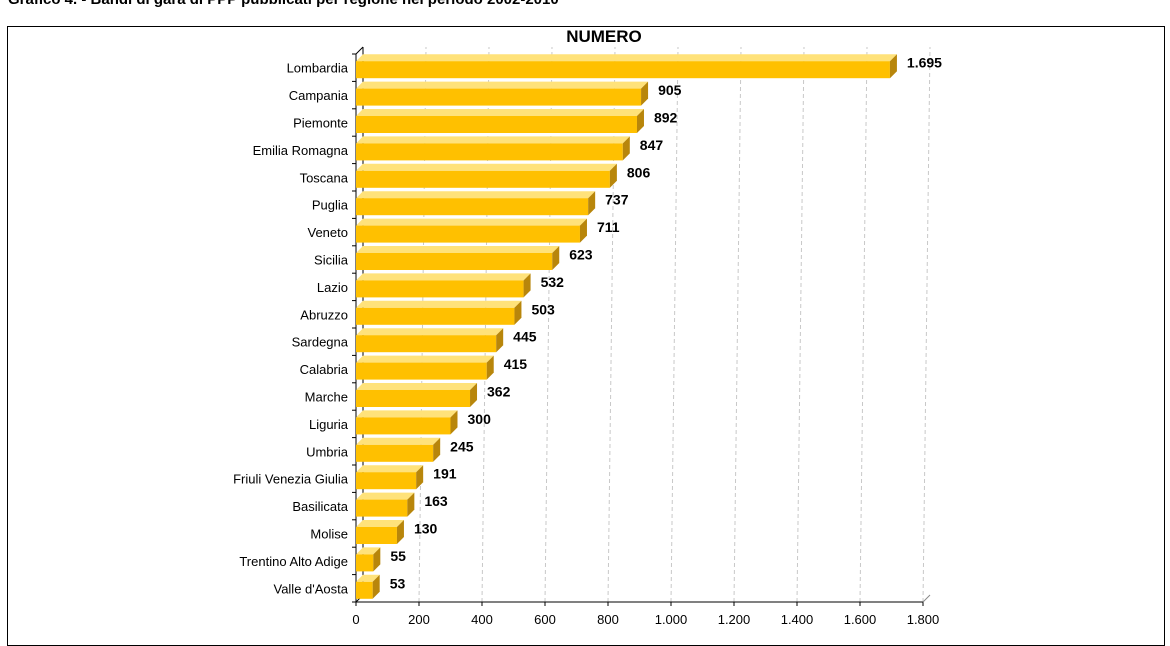 Image resolution: width=1170 pixels, height=646 pixels. What do you see at coordinates (329, 534) in the screenshot?
I see `category-label: Molise` at bounding box center [329, 534].